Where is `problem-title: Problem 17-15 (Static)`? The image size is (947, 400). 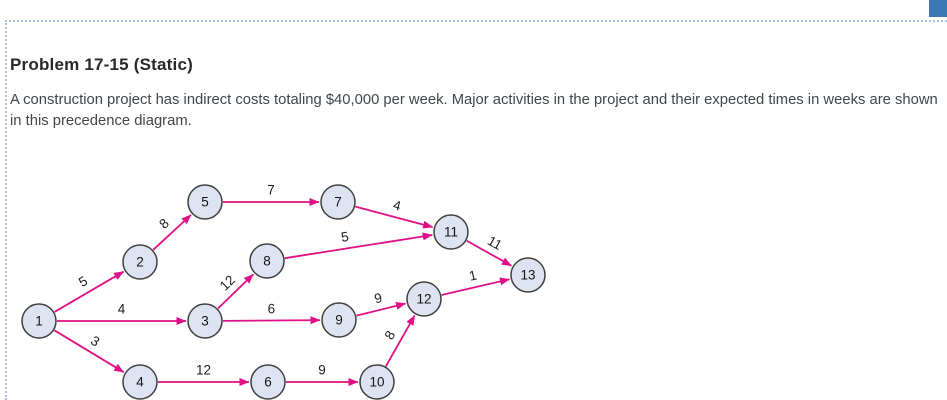 problem-title: Problem 17-15 (Static) is located at coordinates (101, 64).